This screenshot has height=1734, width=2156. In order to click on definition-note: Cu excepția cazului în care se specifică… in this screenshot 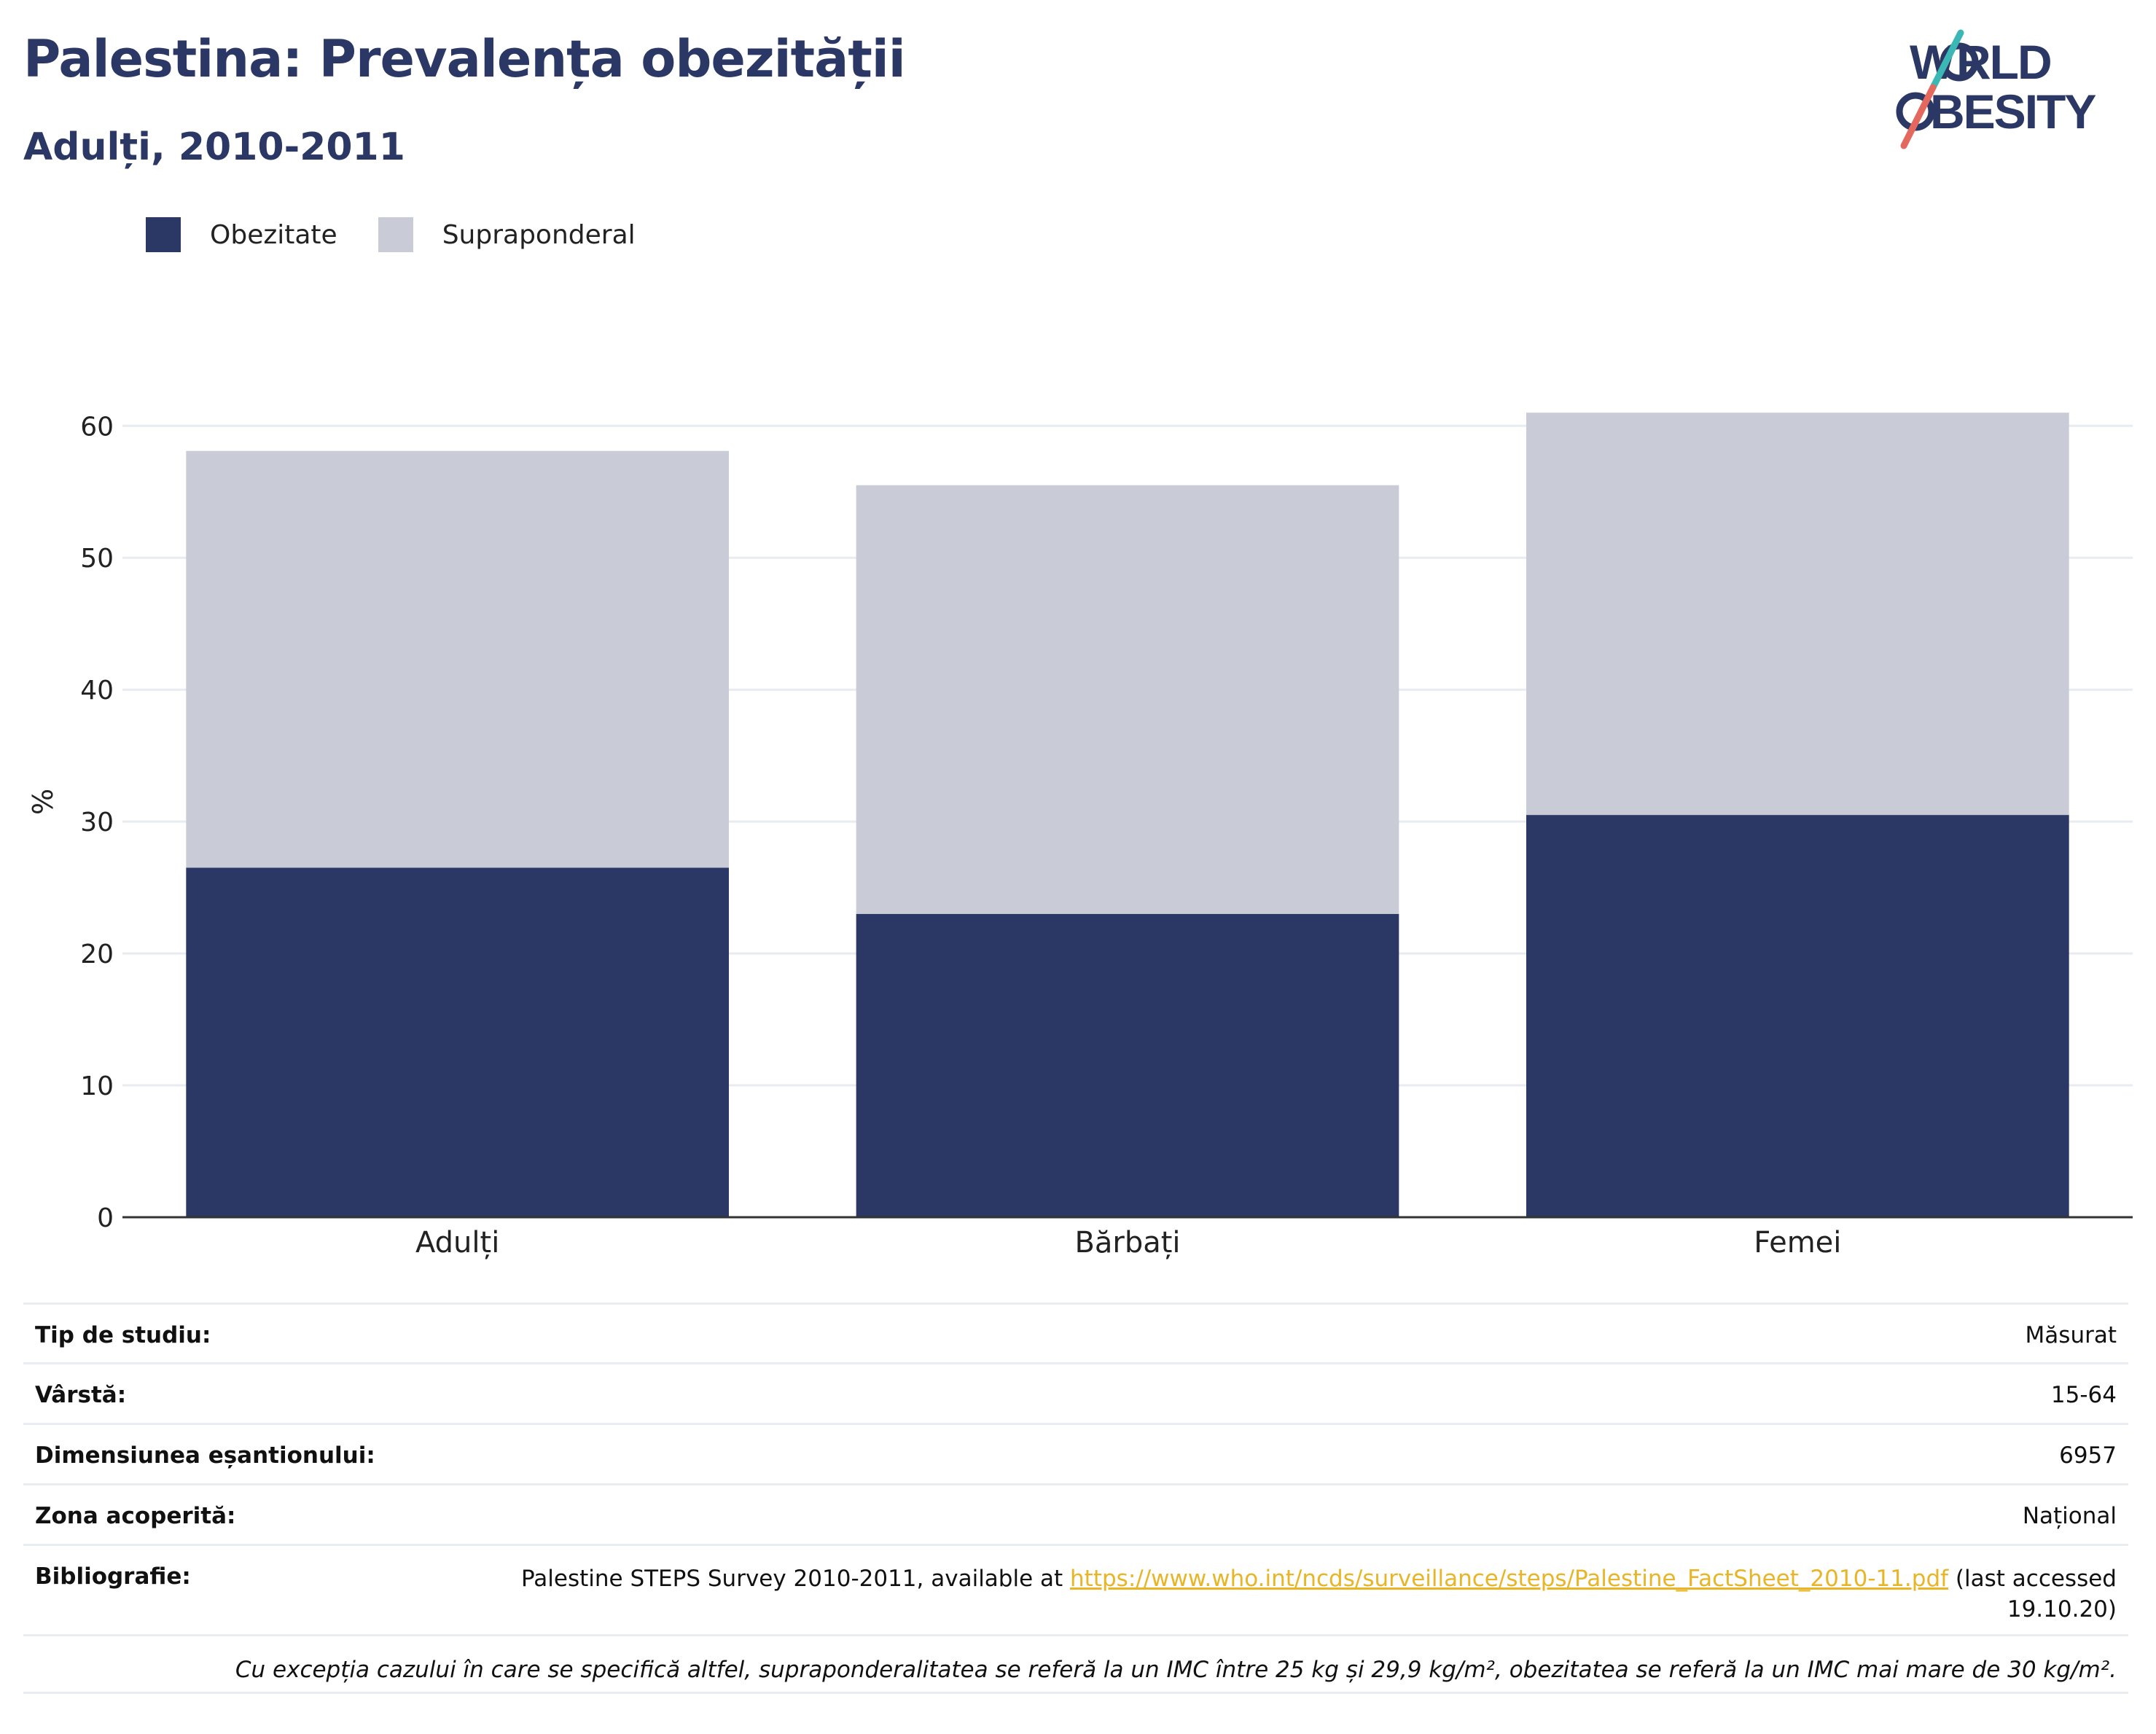, I will do `click(1075, 1664)`.